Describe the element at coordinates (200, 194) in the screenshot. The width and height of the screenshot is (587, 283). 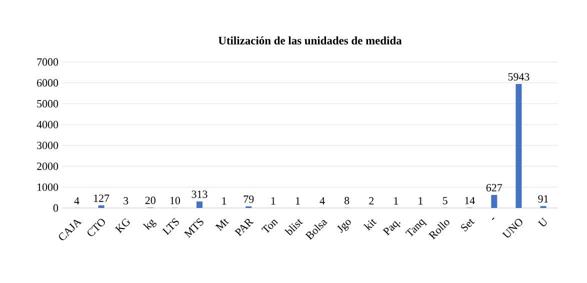
I see `data-label: 313` at that location.